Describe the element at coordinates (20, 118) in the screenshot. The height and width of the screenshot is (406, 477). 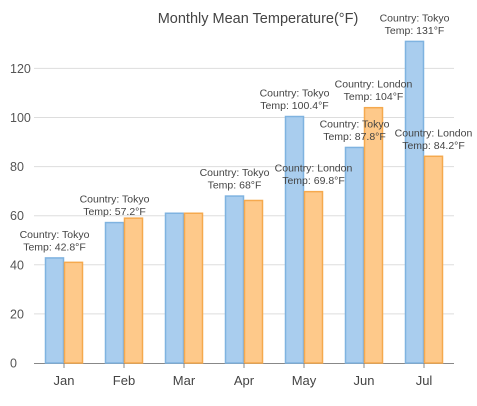
I see `y-tick-label: 100` at that location.